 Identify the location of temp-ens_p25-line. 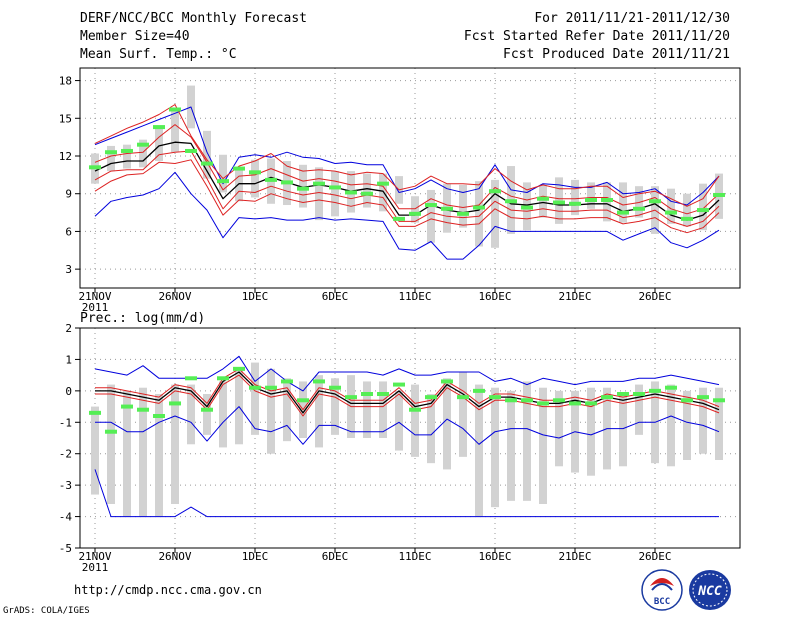
(407, 188).